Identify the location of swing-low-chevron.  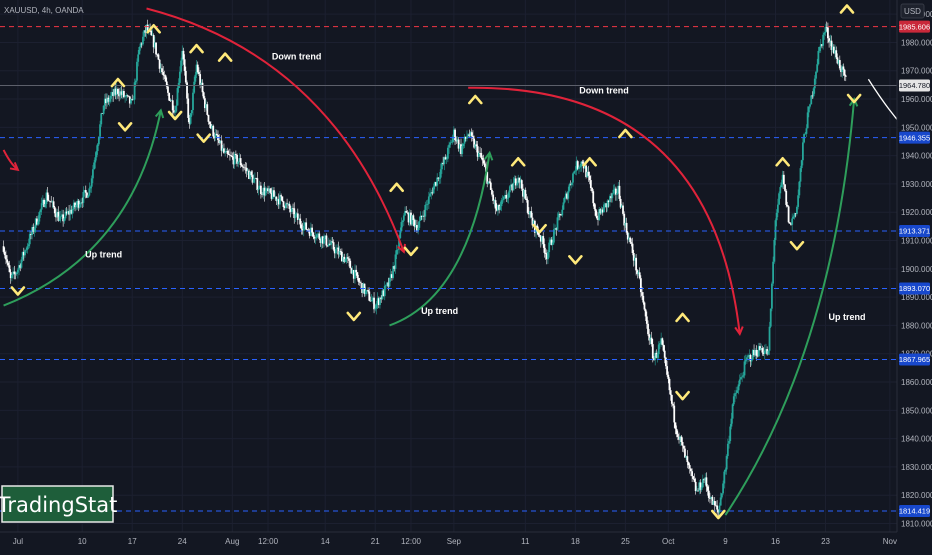
(204, 138).